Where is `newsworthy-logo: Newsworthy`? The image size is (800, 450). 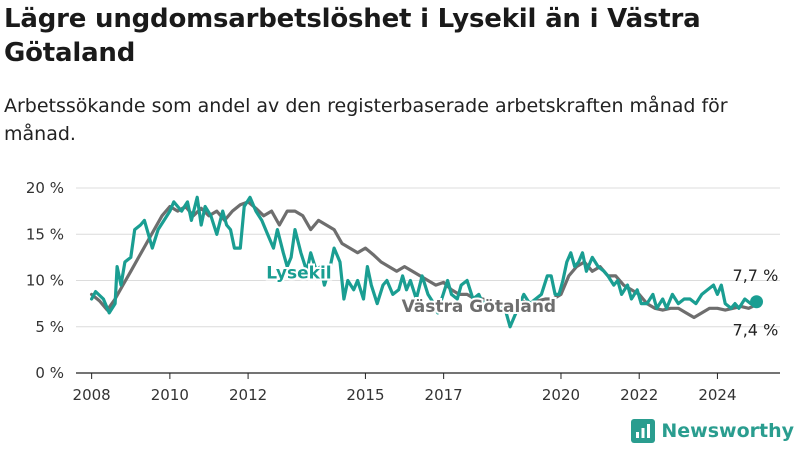
newsworthy-logo: Newsworthy is located at coordinates (712, 431).